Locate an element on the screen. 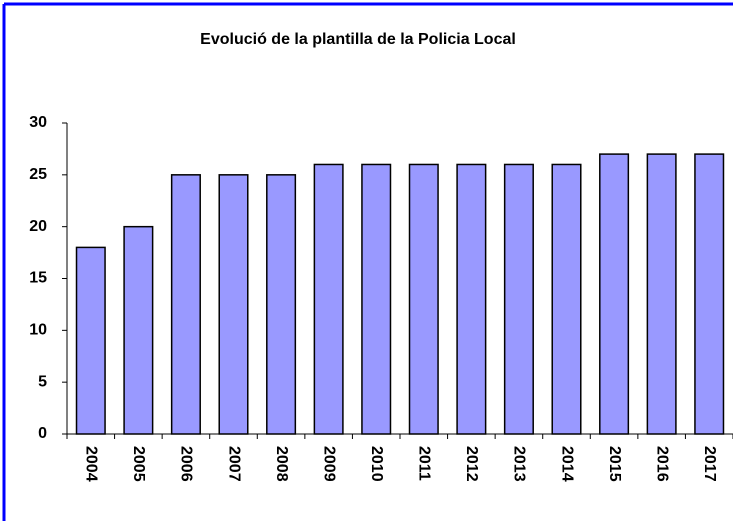 The image size is (733, 521). y-tick-label: 30 is located at coordinates (38, 122).